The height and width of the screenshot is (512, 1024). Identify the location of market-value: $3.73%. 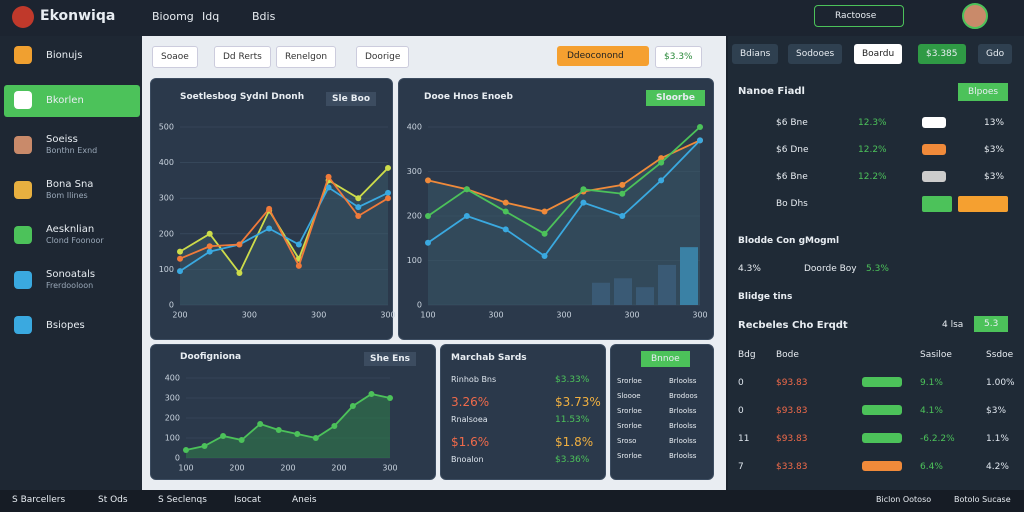
(578, 402).